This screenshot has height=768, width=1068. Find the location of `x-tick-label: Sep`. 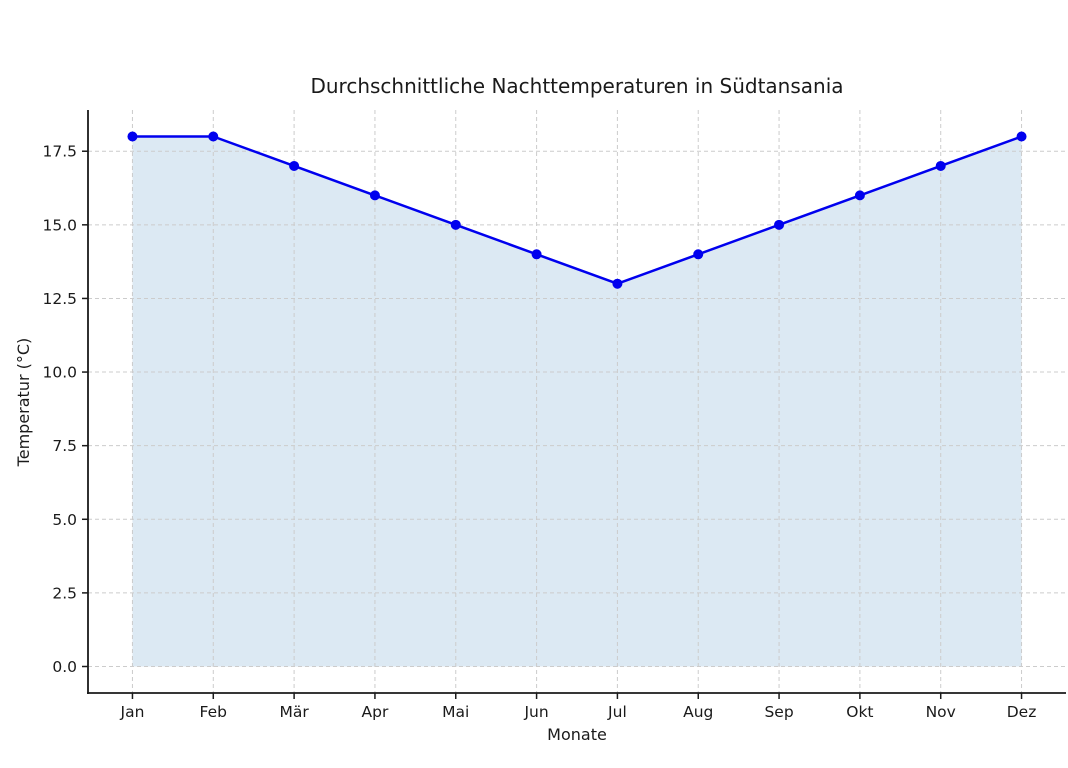

x-tick-label: Sep is located at coordinates (778, 712).